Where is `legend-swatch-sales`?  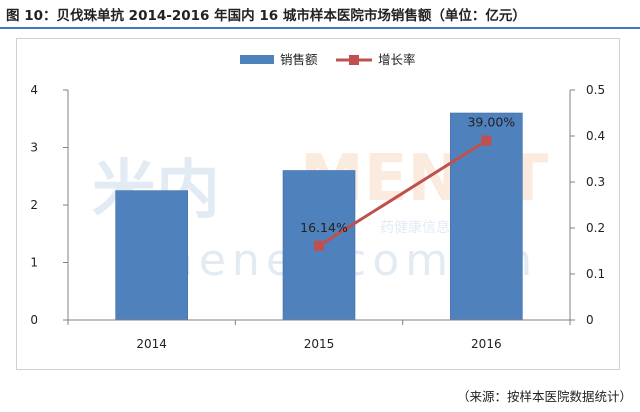 legend-swatch-sales is located at coordinates (257, 59).